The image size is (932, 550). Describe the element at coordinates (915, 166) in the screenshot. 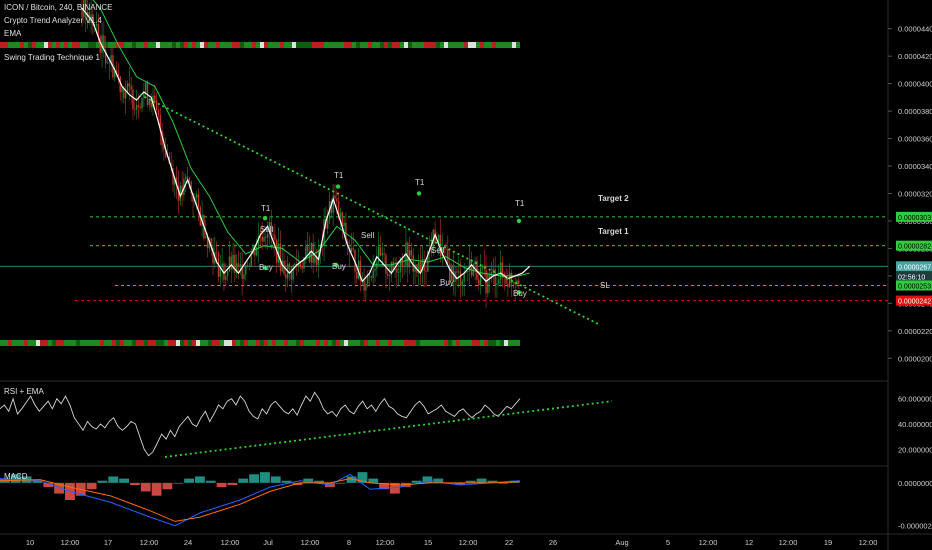

I see `price-tick-label: 0.0000340` at that location.